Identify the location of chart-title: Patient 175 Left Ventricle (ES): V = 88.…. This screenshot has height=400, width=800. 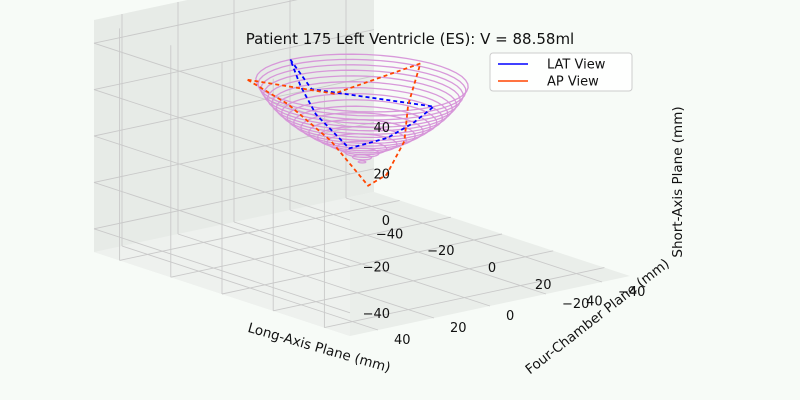
(410, 39).